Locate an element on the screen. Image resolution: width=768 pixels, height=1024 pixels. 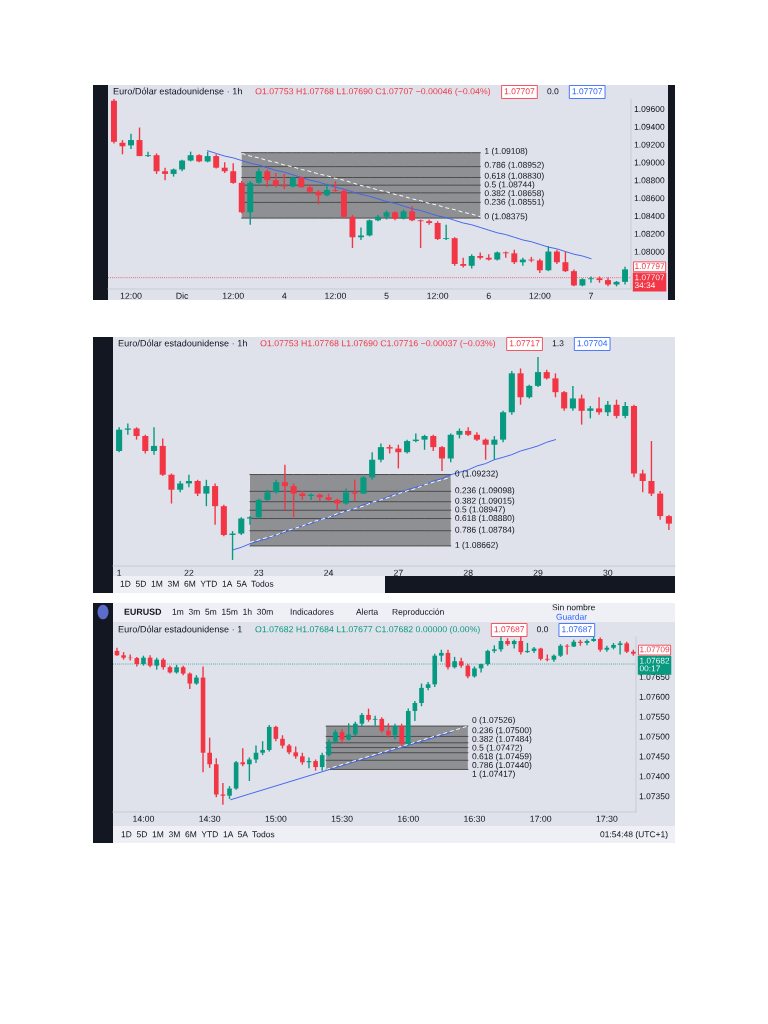
y-tick-label: 1.07550 is located at coordinates (654, 716).